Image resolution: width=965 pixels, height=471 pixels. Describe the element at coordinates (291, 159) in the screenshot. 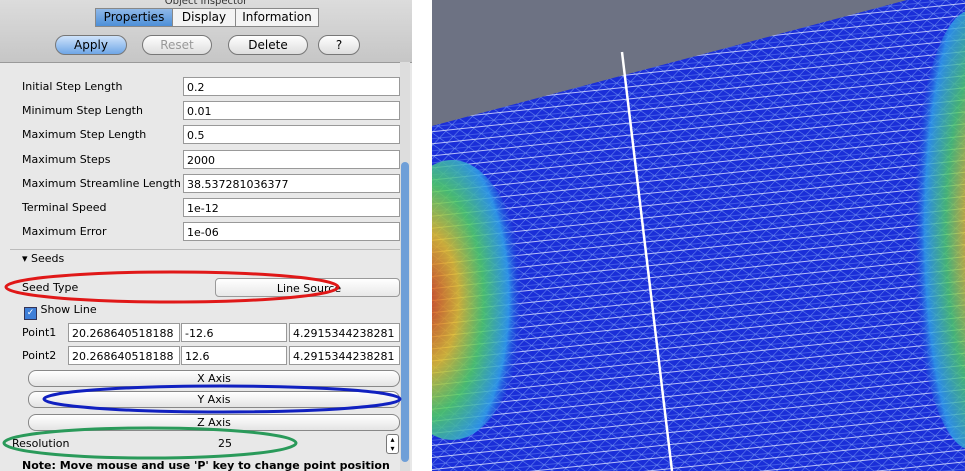

I see `property-field: 2000` at that location.